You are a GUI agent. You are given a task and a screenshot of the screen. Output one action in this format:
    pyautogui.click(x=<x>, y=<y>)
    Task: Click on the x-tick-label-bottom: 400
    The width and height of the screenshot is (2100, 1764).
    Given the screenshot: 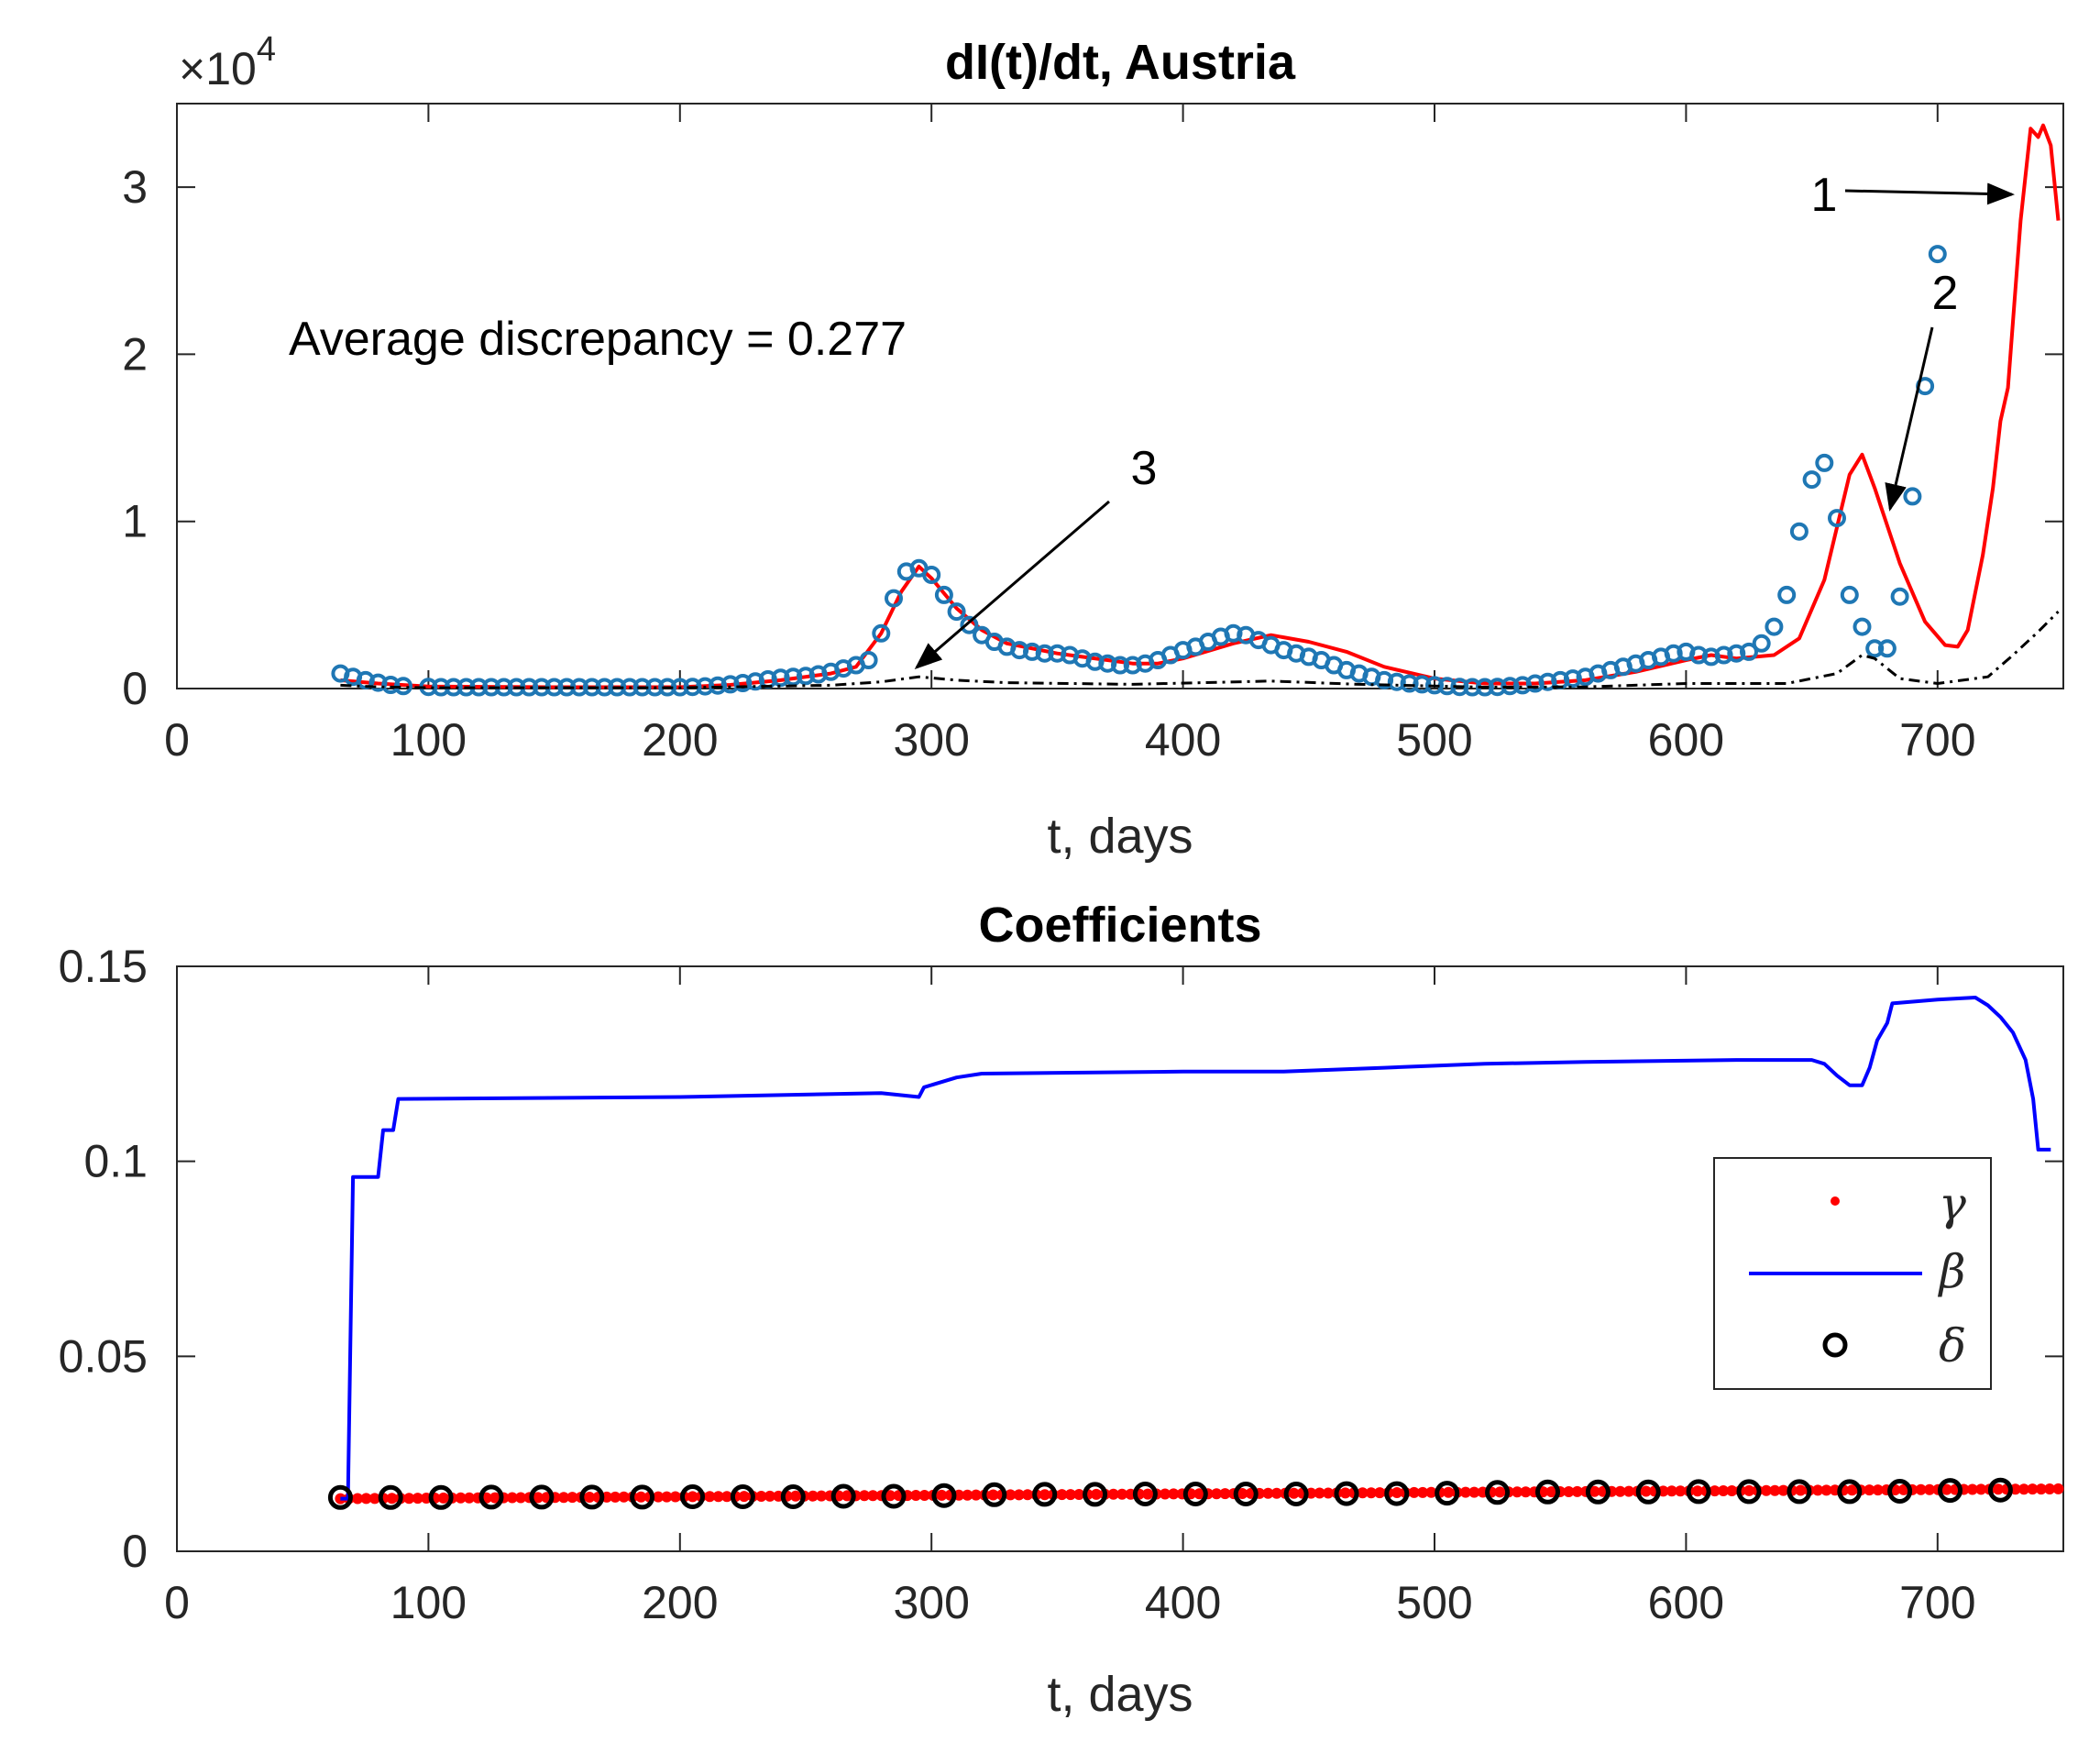 What is the action you would take?
    pyautogui.click(x=1183, y=1603)
    